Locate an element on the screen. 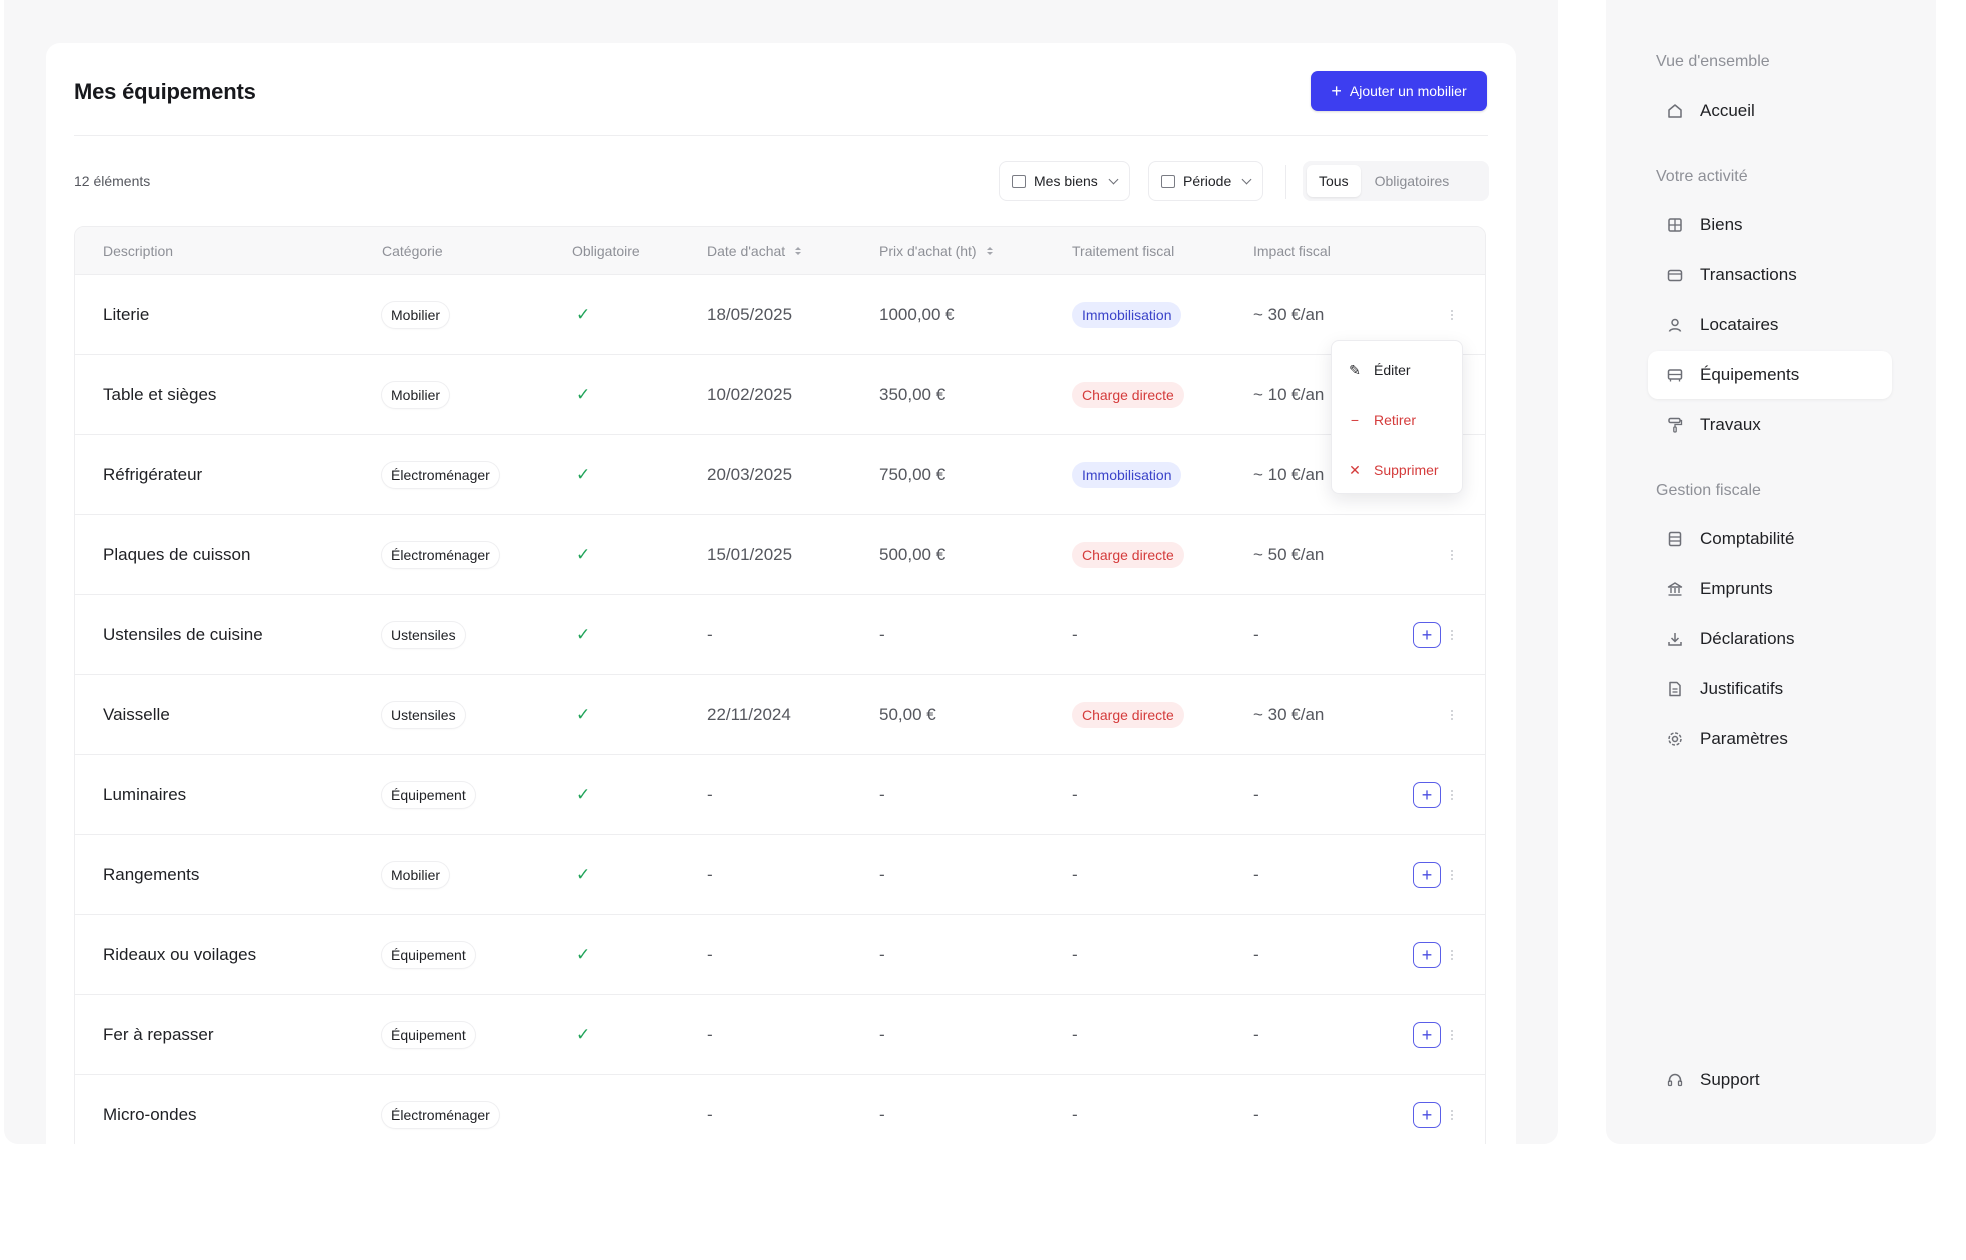 The height and width of the screenshot is (1260, 1966). period-filter-dropdown: Période is located at coordinates (1206, 181).